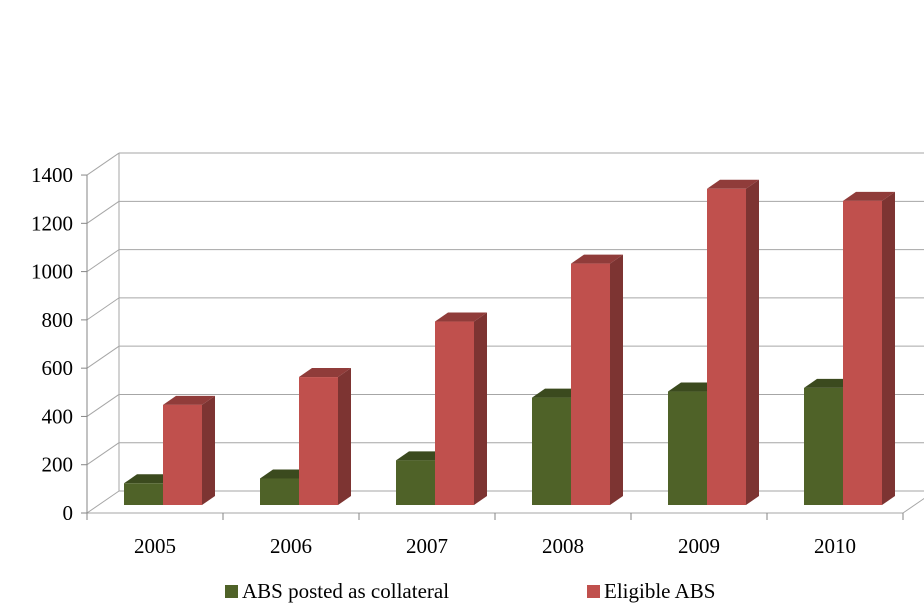 The width and height of the screenshot is (924, 608). What do you see at coordinates (155, 546) in the screenshot?
I see `x-tick-label: 2005` at bounding box center [155, 546].